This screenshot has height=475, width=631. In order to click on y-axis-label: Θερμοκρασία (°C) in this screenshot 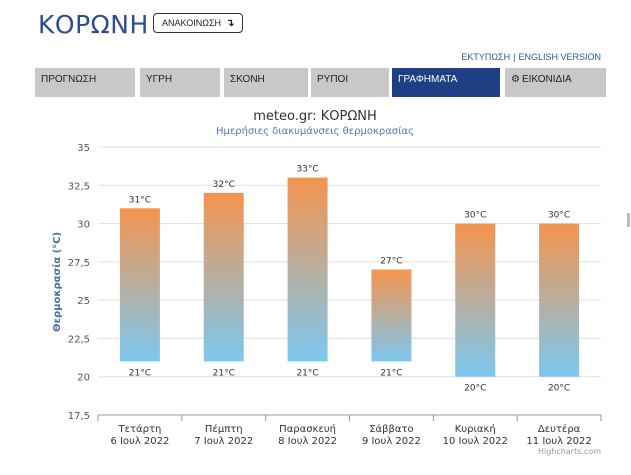, I will do `click(57, 282)`.